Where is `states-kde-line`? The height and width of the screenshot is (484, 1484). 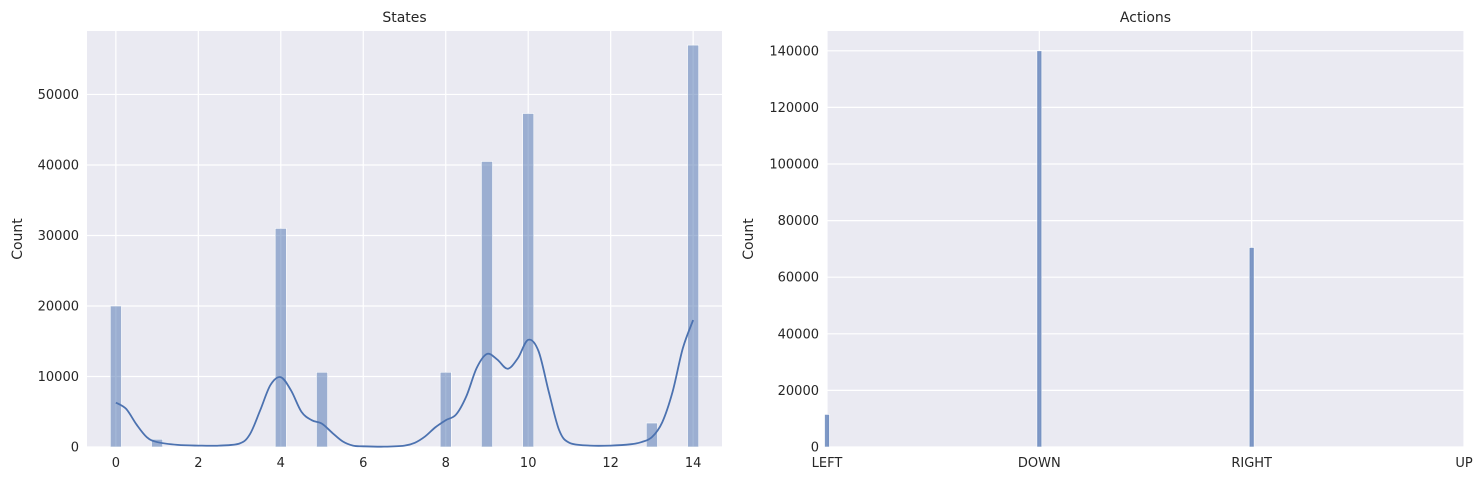 states-kde-line is located at coordinates (404, 383).